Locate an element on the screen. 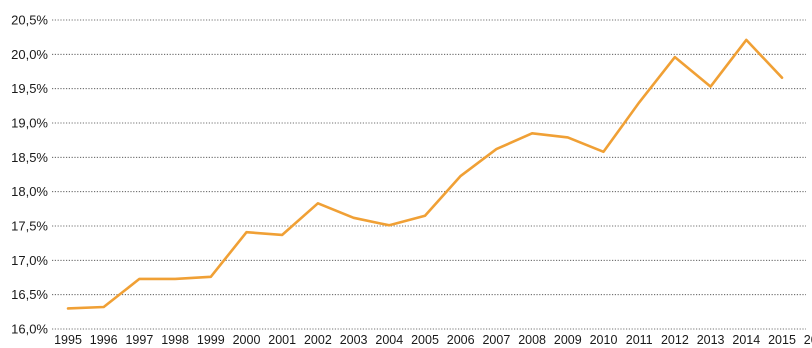 The width and height of the screenshot is (812, 348). y-tick-label: 20,5% is located at coordinates (29, 20).